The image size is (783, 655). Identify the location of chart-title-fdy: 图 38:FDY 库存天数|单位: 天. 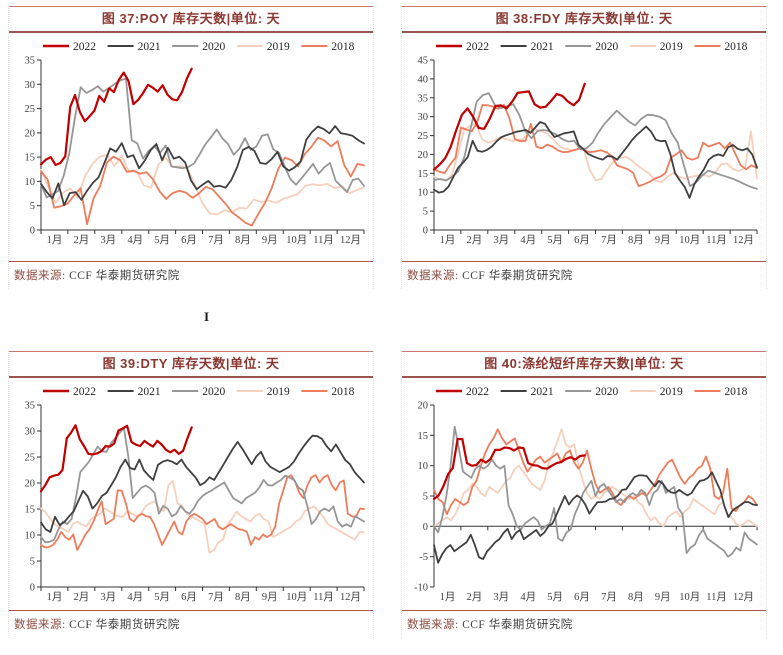
(584, 19).